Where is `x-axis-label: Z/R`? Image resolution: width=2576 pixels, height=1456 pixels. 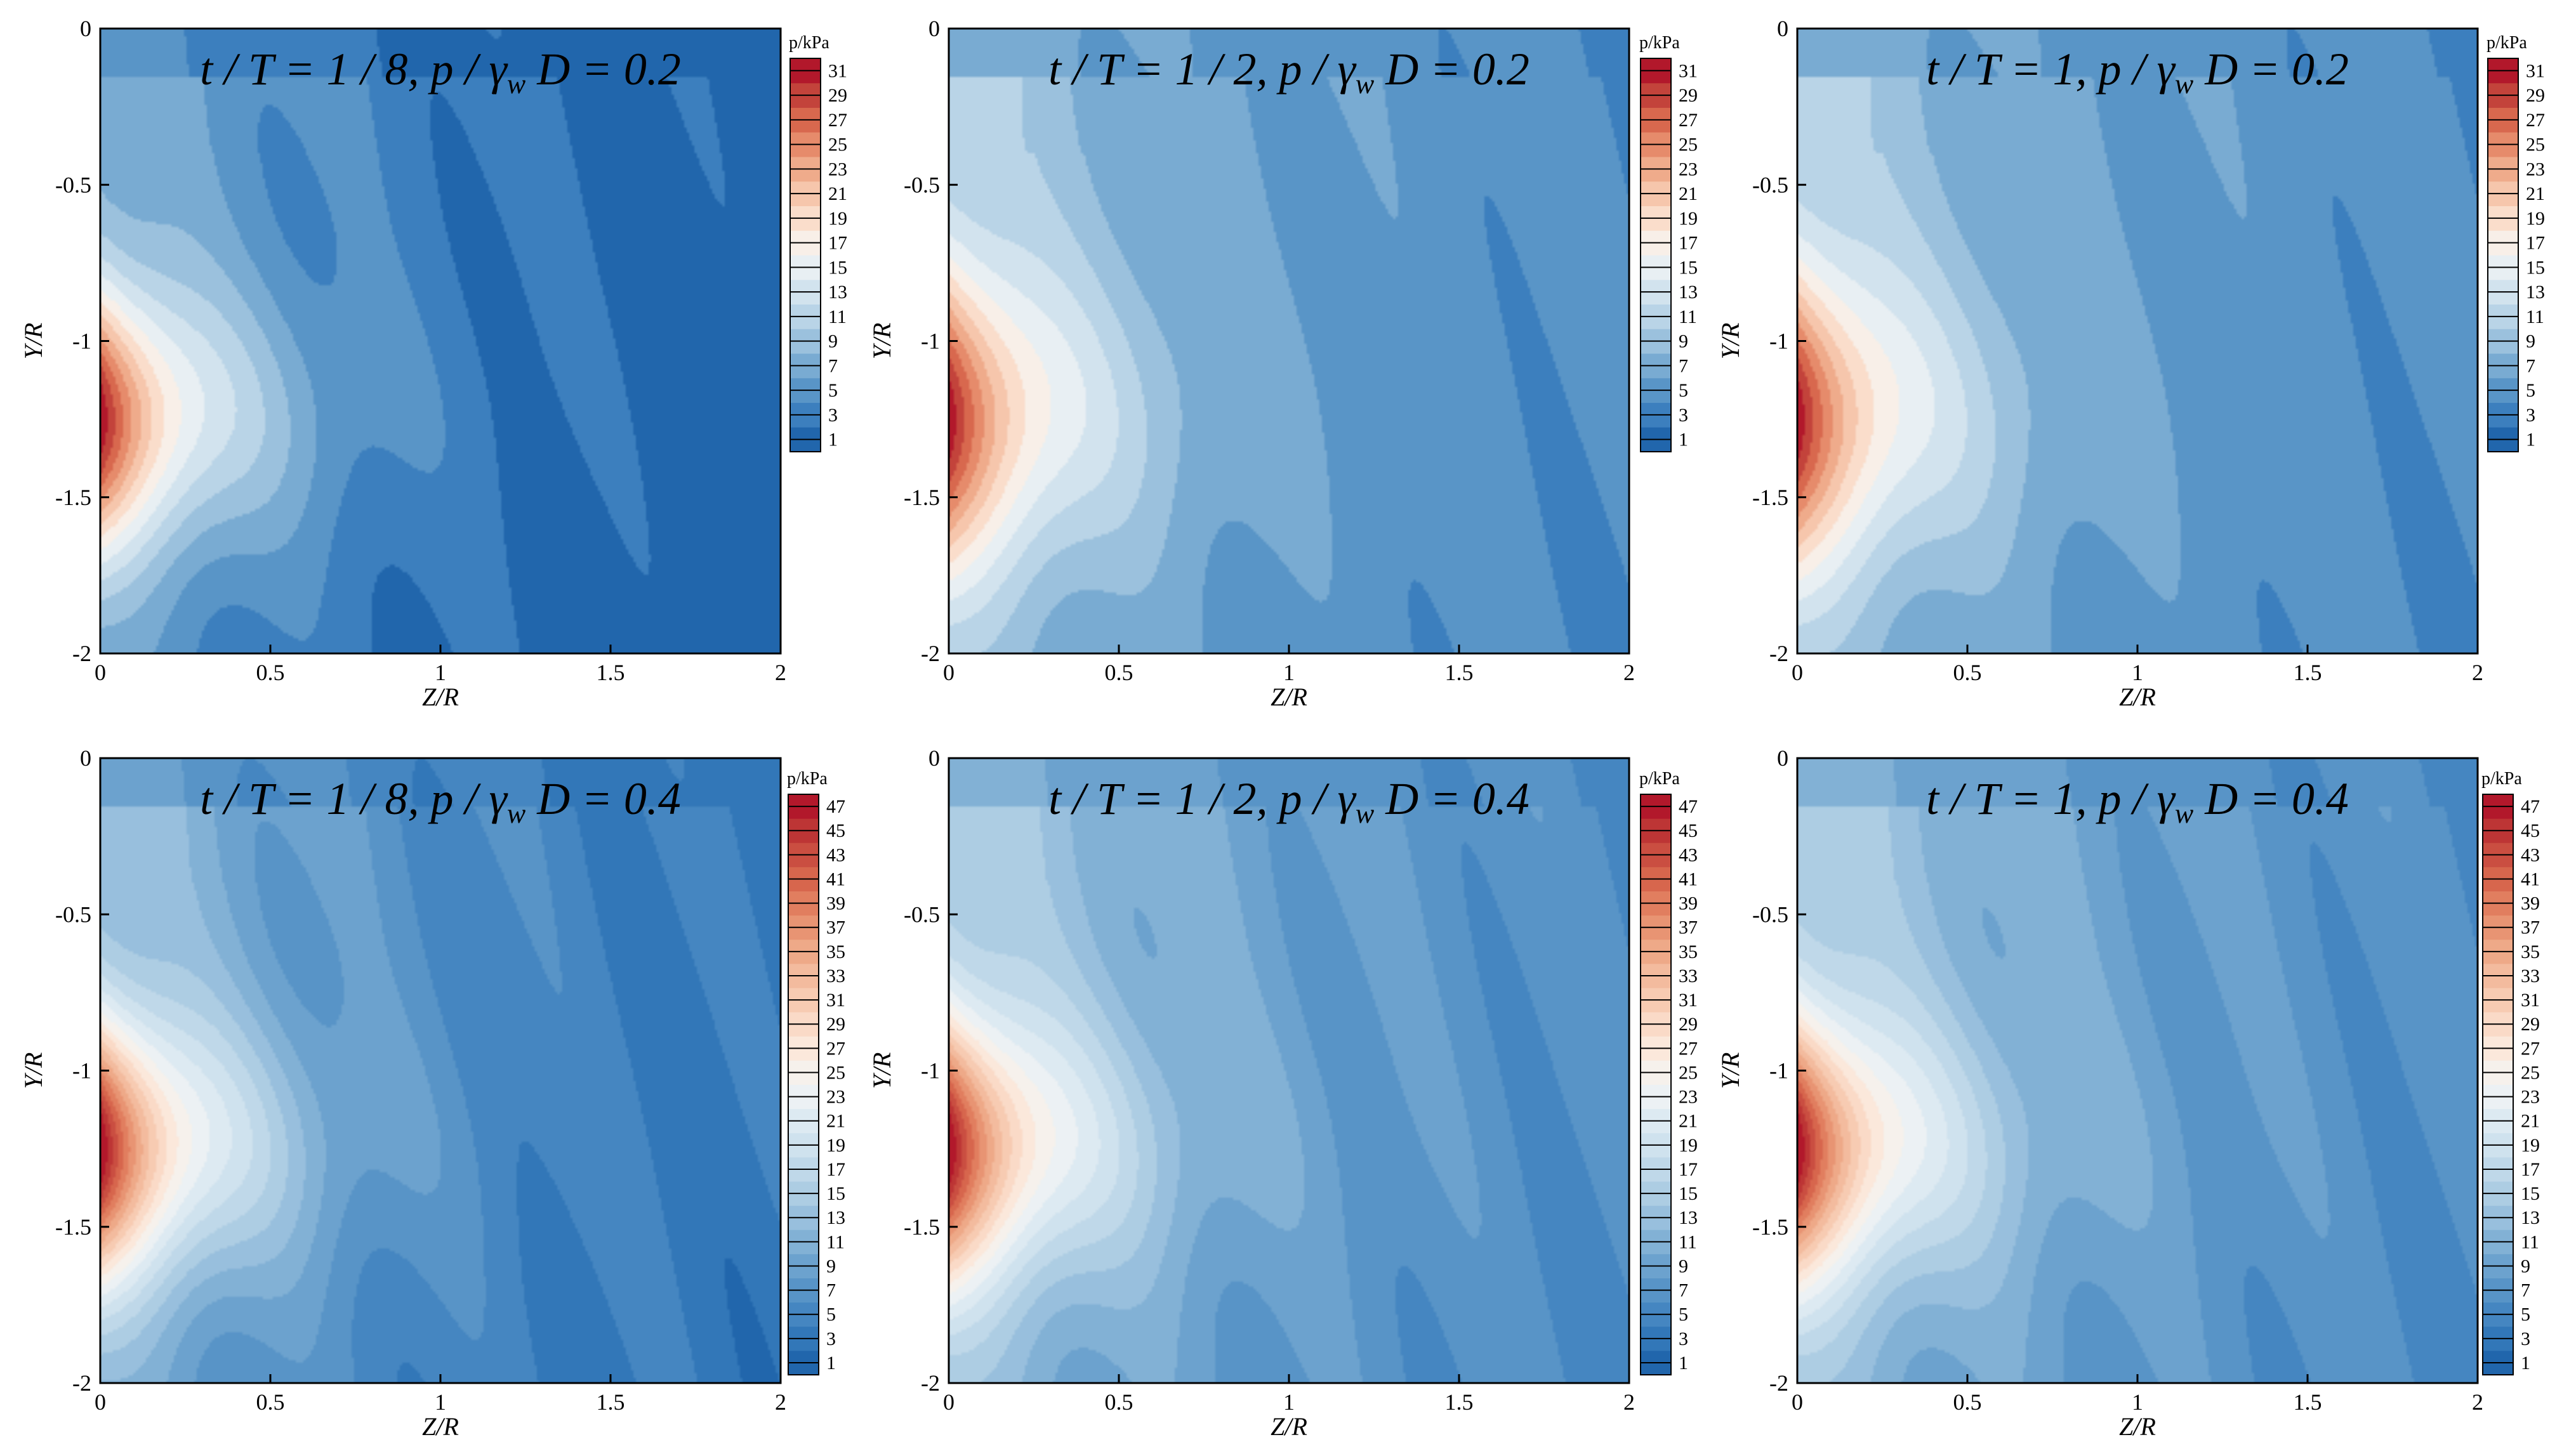
x-axis-label: Z/R is located at coordinates (1289, 697).